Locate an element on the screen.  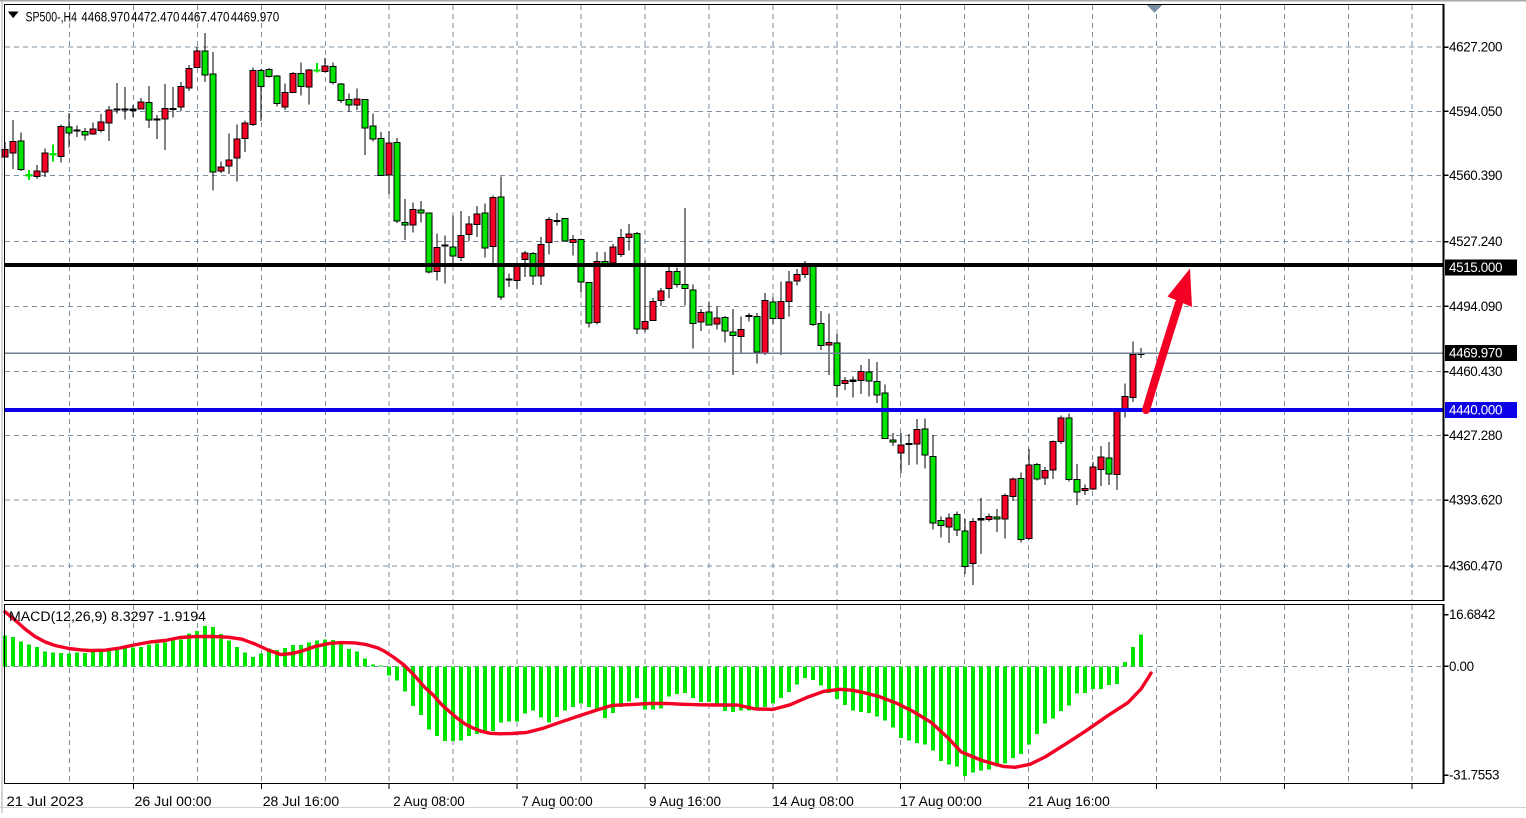
svg-text: 7 Aug 00:00 is located at coordinates (557, 801).